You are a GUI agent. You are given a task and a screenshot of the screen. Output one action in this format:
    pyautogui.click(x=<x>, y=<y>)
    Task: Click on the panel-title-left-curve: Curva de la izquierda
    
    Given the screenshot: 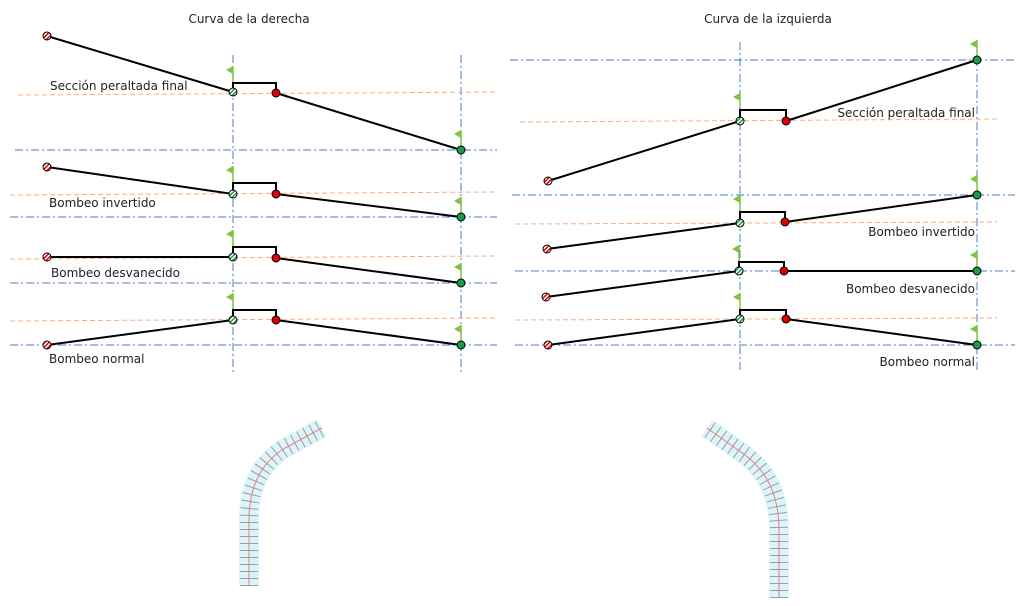 What is the action you would take?
    pyautogui.click(x=768, y=19)
    